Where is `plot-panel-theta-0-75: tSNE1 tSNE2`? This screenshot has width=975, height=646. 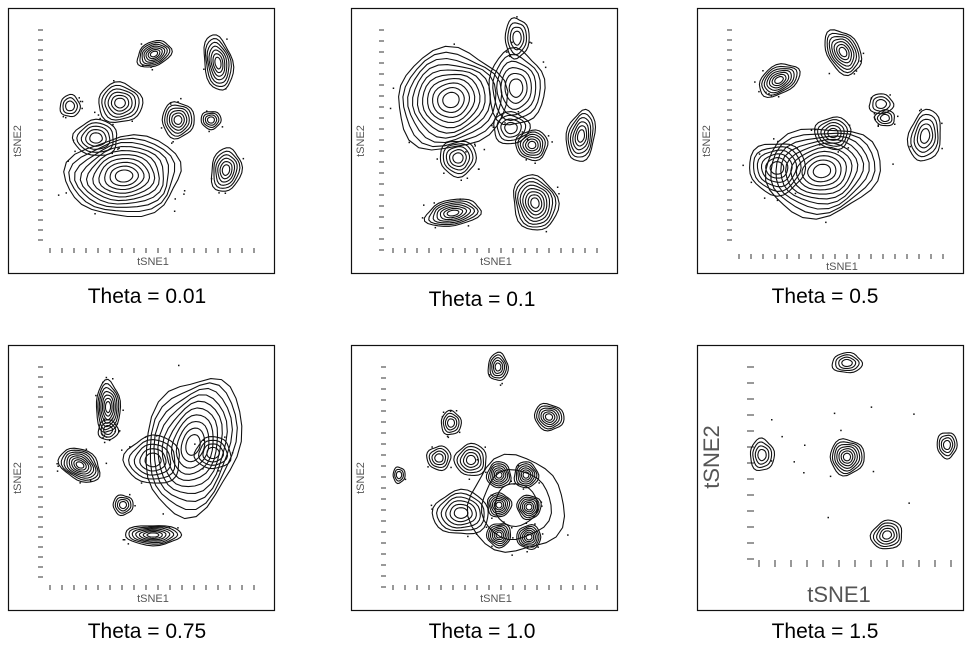
plot-panel-theta-0-75: tSNE1 tSNE2 is located at coordinates (142, 479).